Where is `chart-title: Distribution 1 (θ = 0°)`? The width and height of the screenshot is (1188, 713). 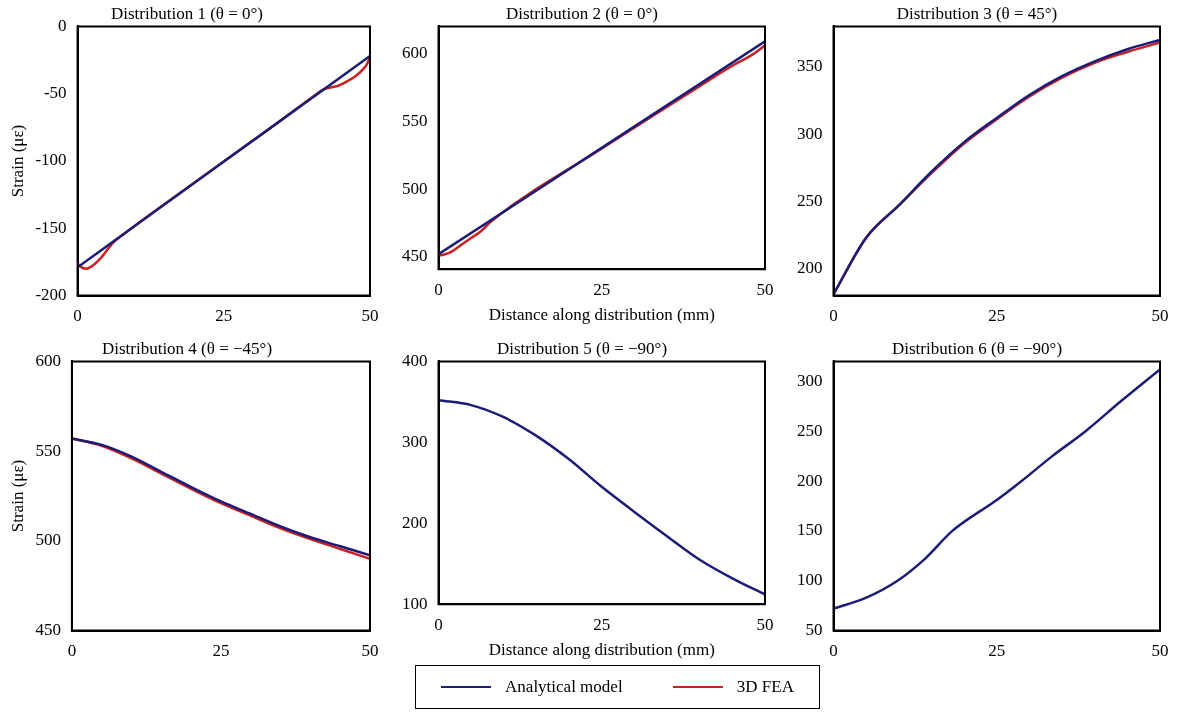
chart-title: Distribution 1 (θ = 0°) is located at coordinates (187, 13).